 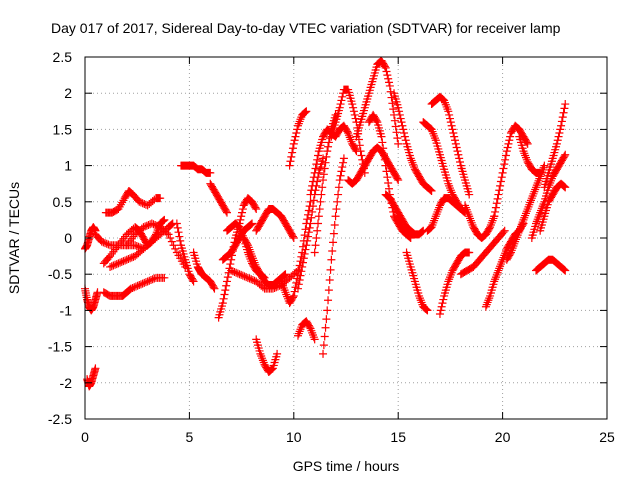 What do you see at coordinates (204, 270) in the screenshot?
I see `series-track-l` at bounding box center [204, 270].